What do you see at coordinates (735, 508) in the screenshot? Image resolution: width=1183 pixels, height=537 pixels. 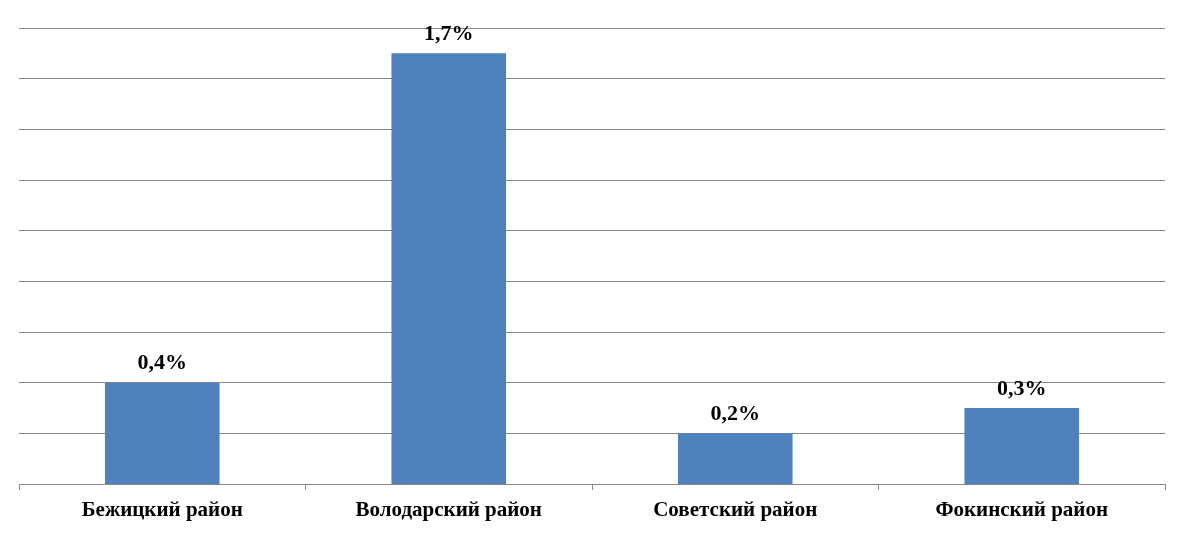 I see `x-tick-label: Советский район` at bounding box center [735, 508].